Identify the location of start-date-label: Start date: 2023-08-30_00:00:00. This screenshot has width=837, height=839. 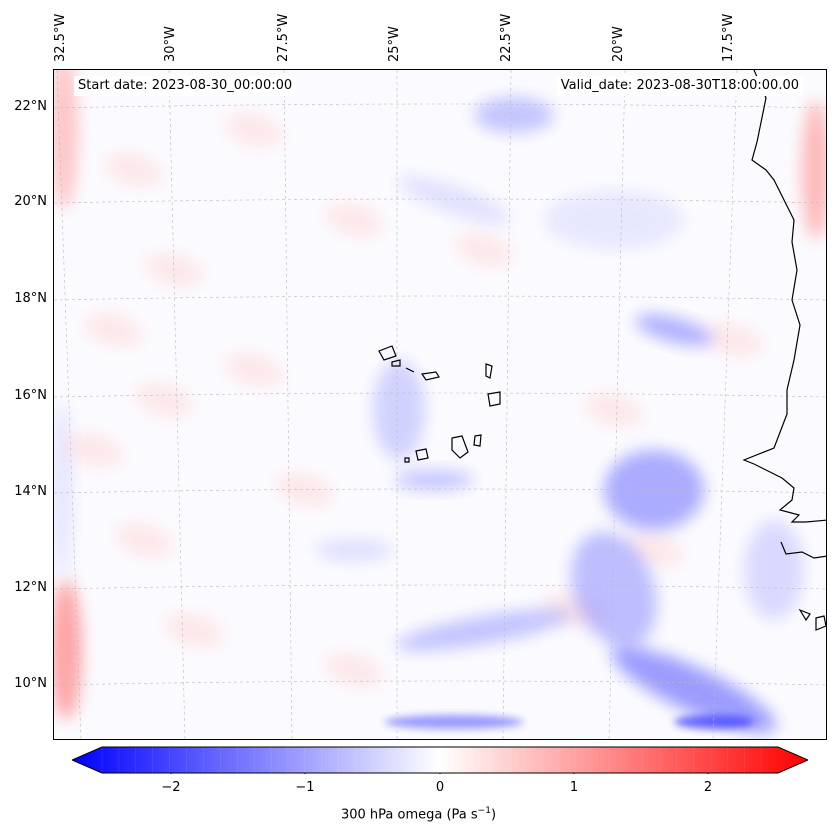
(185, 86).